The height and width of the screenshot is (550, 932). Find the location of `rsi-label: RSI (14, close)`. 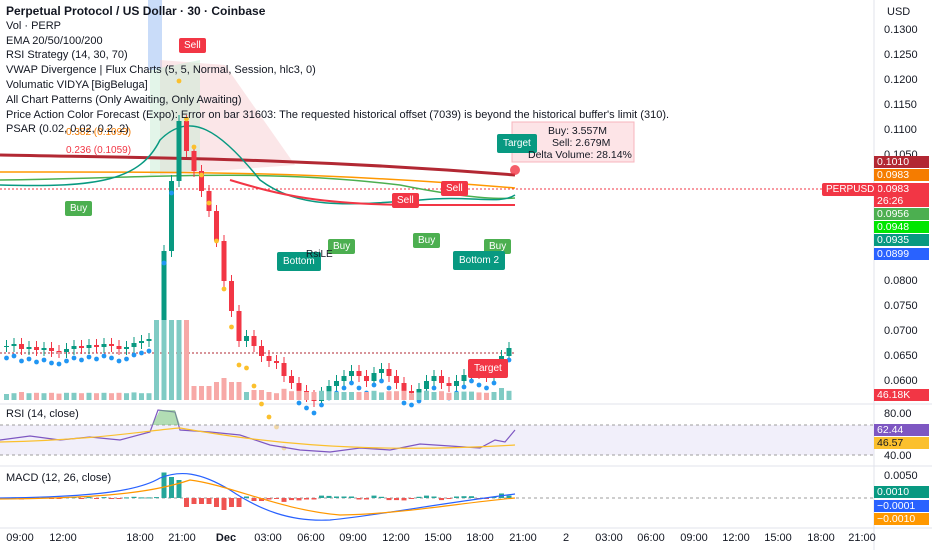

rsi-label: RSI (14, close) is located at coordinates (42, 414).